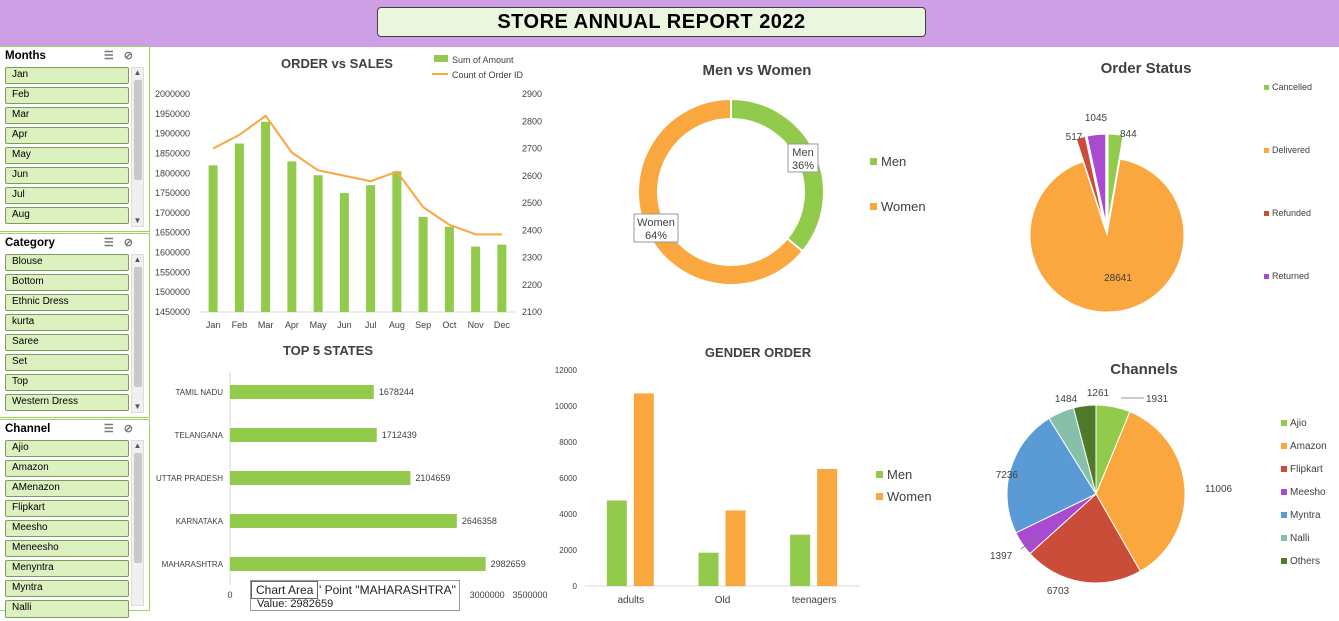 The image size is (1339, 621). I want to click on slicer-item: Flipkart, so click(67, 508).